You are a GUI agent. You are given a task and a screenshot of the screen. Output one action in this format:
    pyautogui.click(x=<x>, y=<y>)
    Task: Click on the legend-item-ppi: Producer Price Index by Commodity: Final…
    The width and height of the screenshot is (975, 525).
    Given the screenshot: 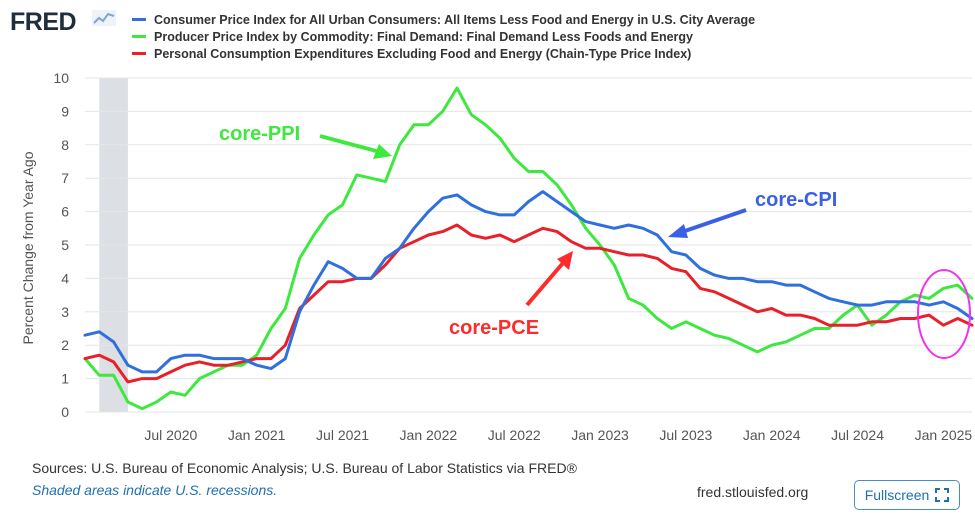 What is the action you would take?
    pyautogui.click(x=443, y=36)
    